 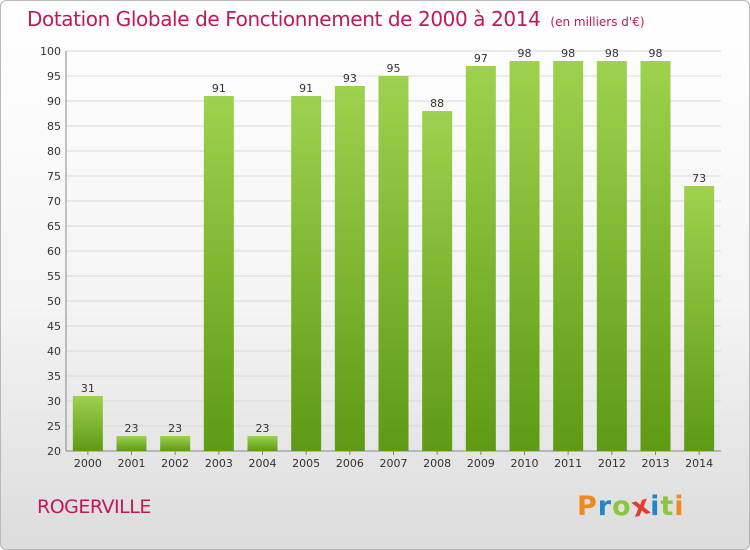 I want to click on data-label: 93, so click(x=350, y=78).